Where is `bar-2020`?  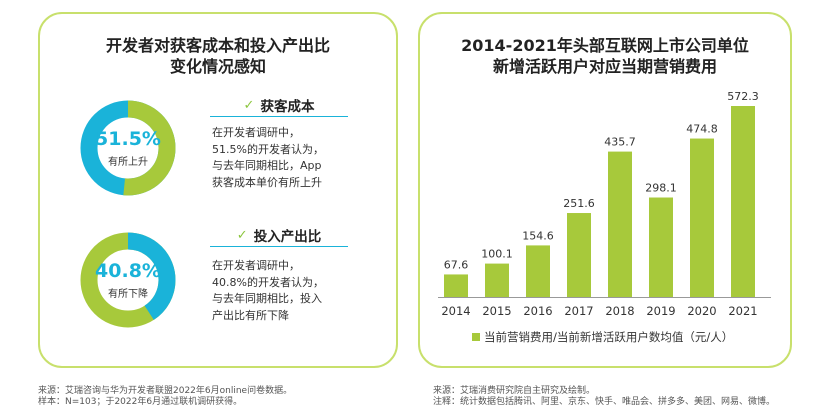
bar-2020 is located at coordinates (702, 217).